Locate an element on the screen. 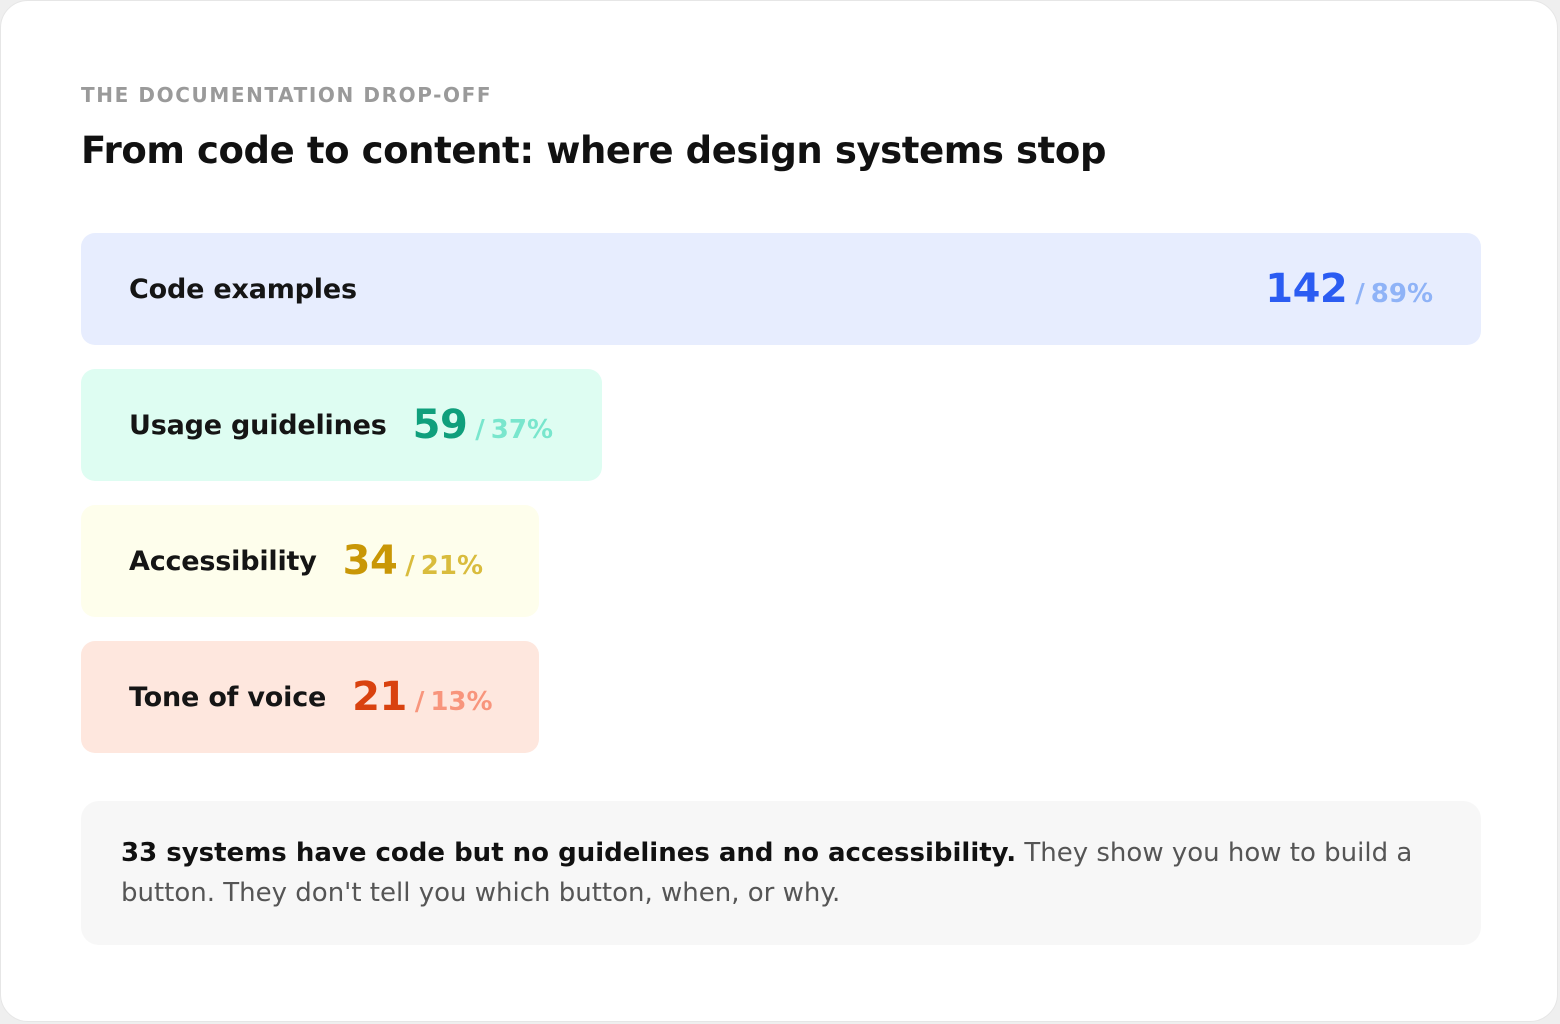 Image resolution: width=1560 pixels, height=1024 pixels. bar-usage-guidelines: Usage guidelines 59/37% is located at coordinates (341, 425).